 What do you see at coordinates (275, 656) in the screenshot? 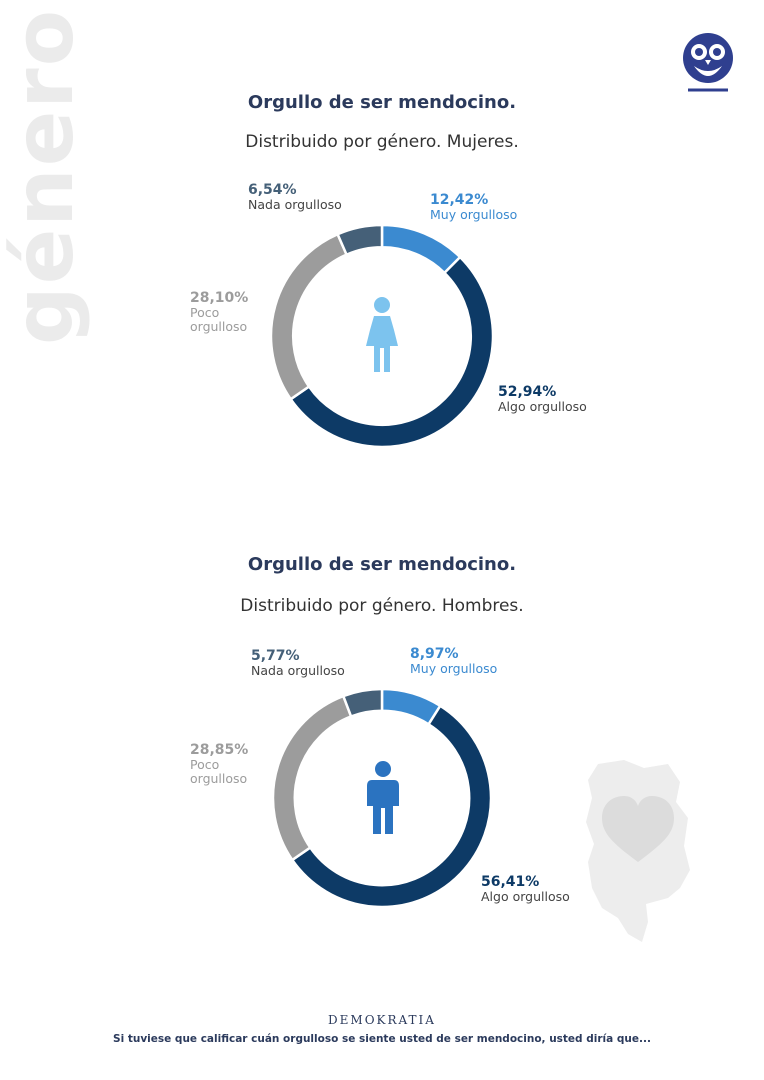
I see `value-label: 5,77%` at bounding box center [275, 656].